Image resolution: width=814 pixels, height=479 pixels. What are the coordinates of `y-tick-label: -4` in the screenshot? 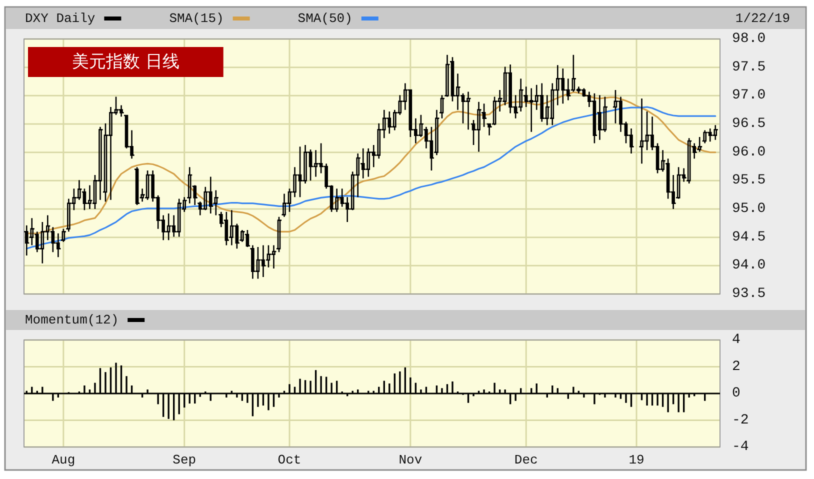 It's located at (740, 447).